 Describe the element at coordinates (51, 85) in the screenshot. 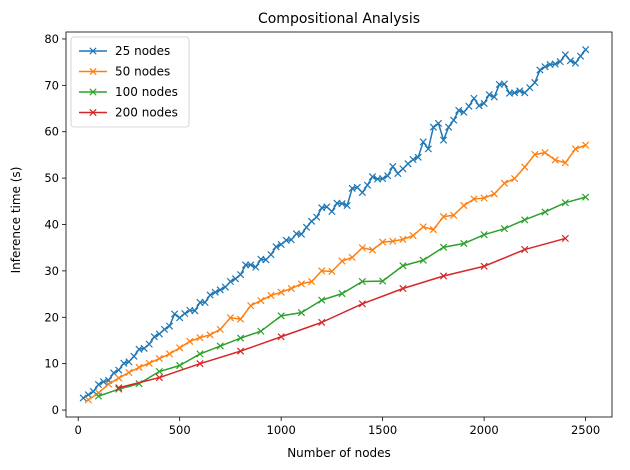

I see `y-tick-label: 70` at that location.